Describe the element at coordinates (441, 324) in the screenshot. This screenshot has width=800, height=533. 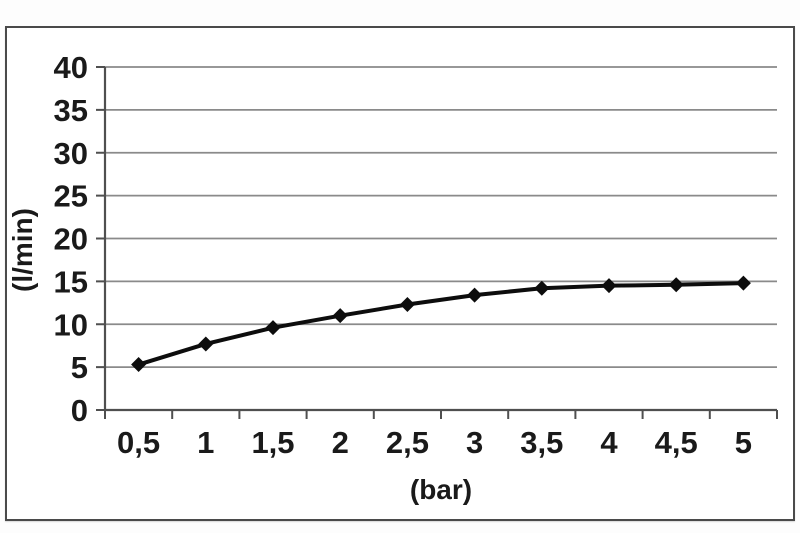
I see `flow-curve-line` at that location.